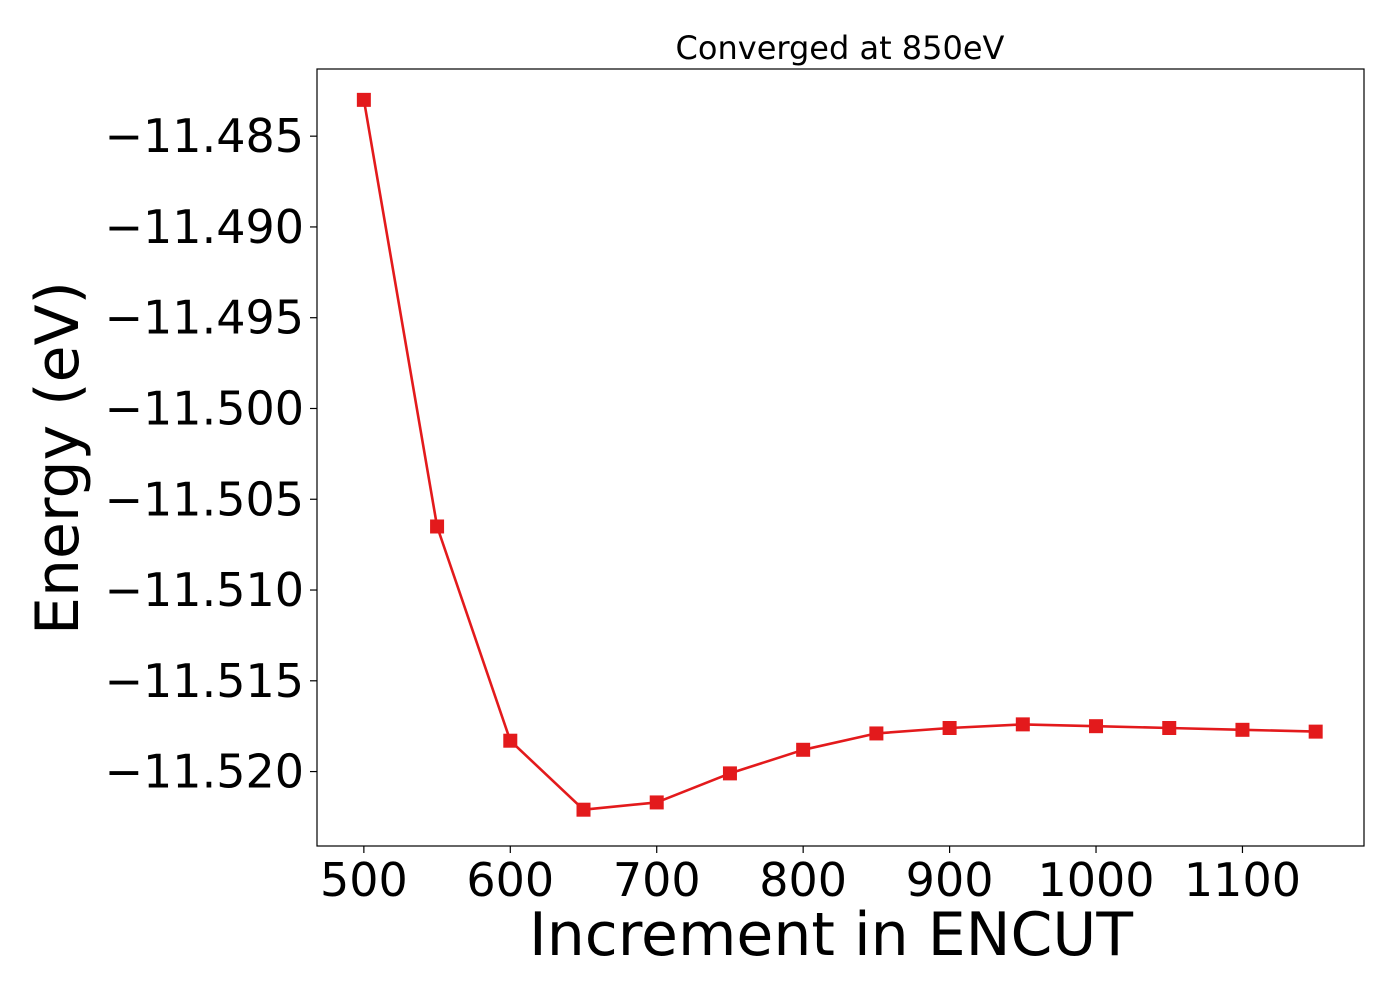  I want to click on x-tick-label: 700, so click(657, 880).